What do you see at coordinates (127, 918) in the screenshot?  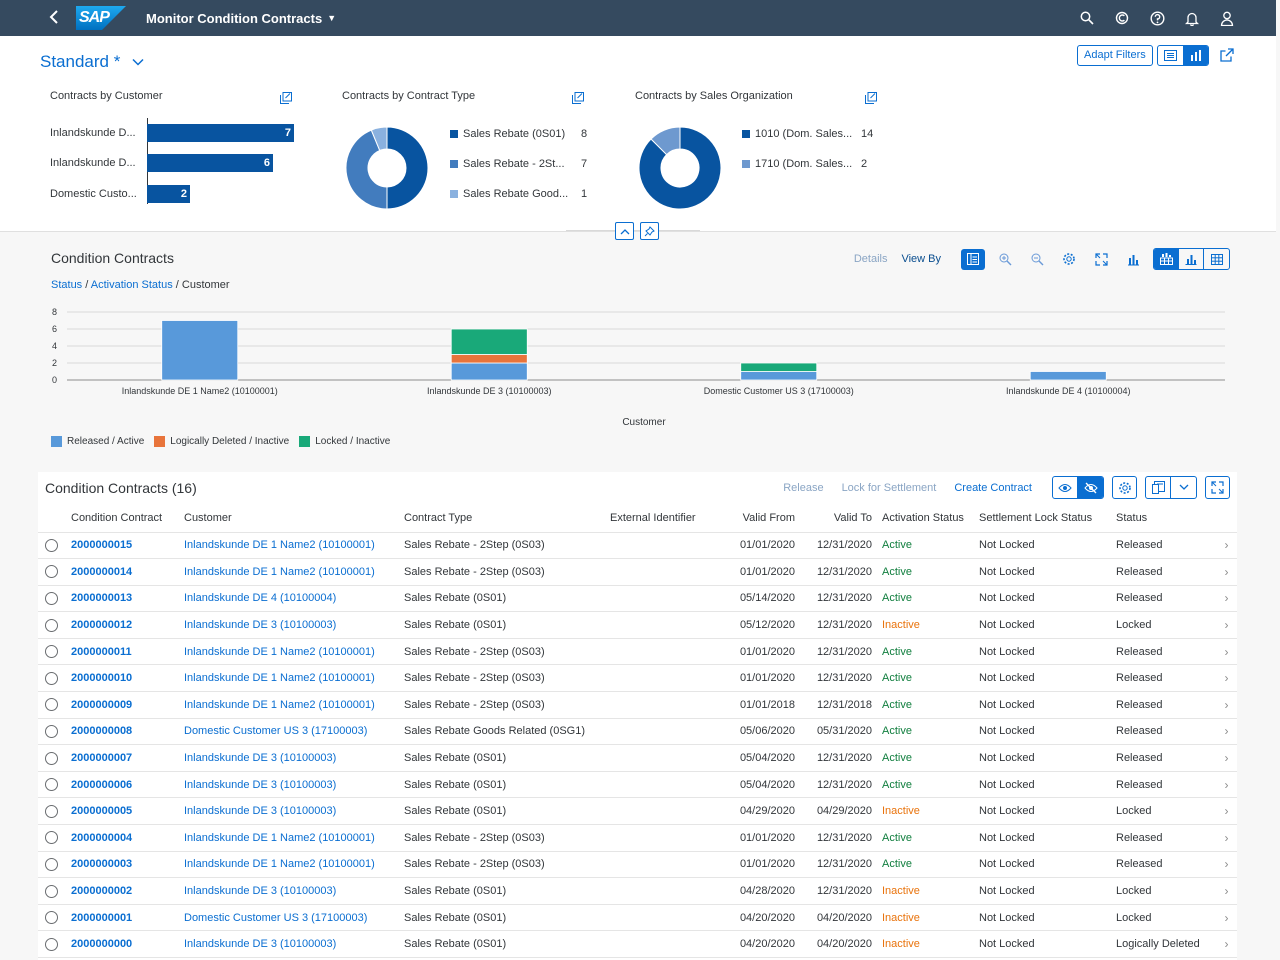 I see `contract-id-link: 2000000001` at bounding box center [127, 918].